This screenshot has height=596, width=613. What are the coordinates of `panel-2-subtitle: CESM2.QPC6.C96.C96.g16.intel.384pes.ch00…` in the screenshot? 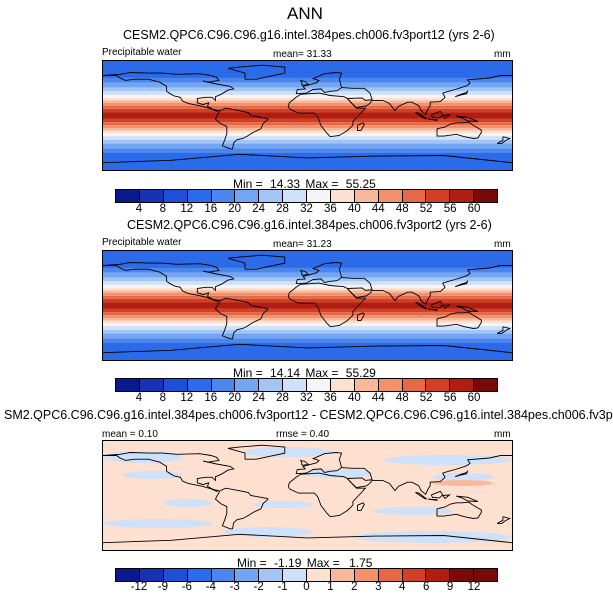 It's located at (309, 225).